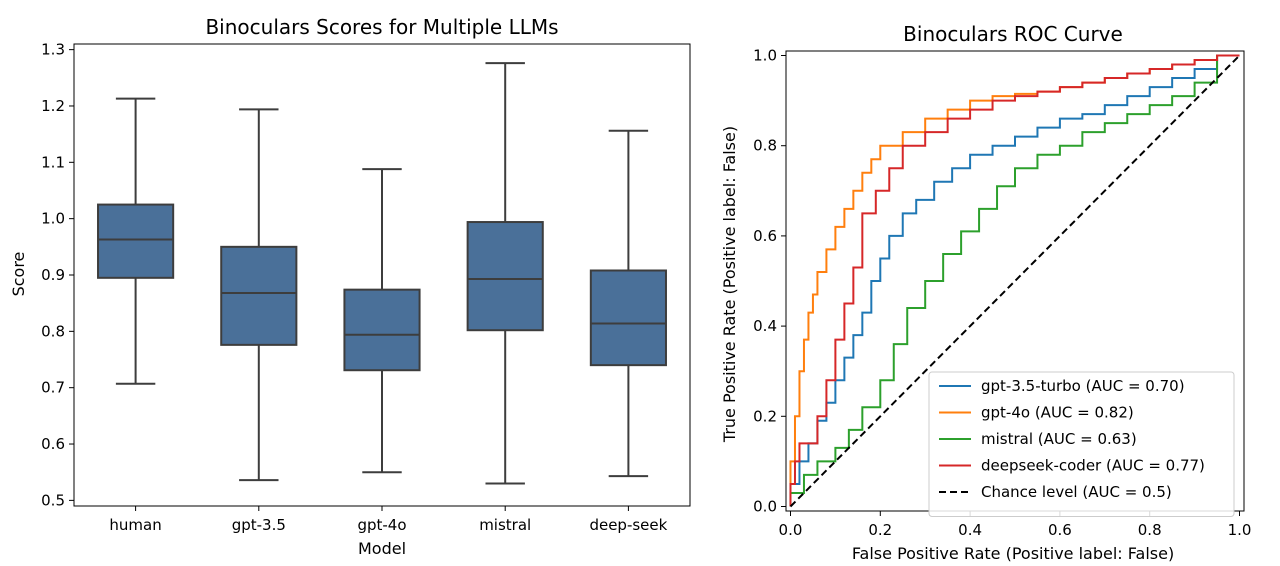 This screenshot has width=1280, height=566. What do you see at coordinates (765, 326) in the screenshot?
I see `y-tick-label: 0.4` at bounding box center [765, 326].